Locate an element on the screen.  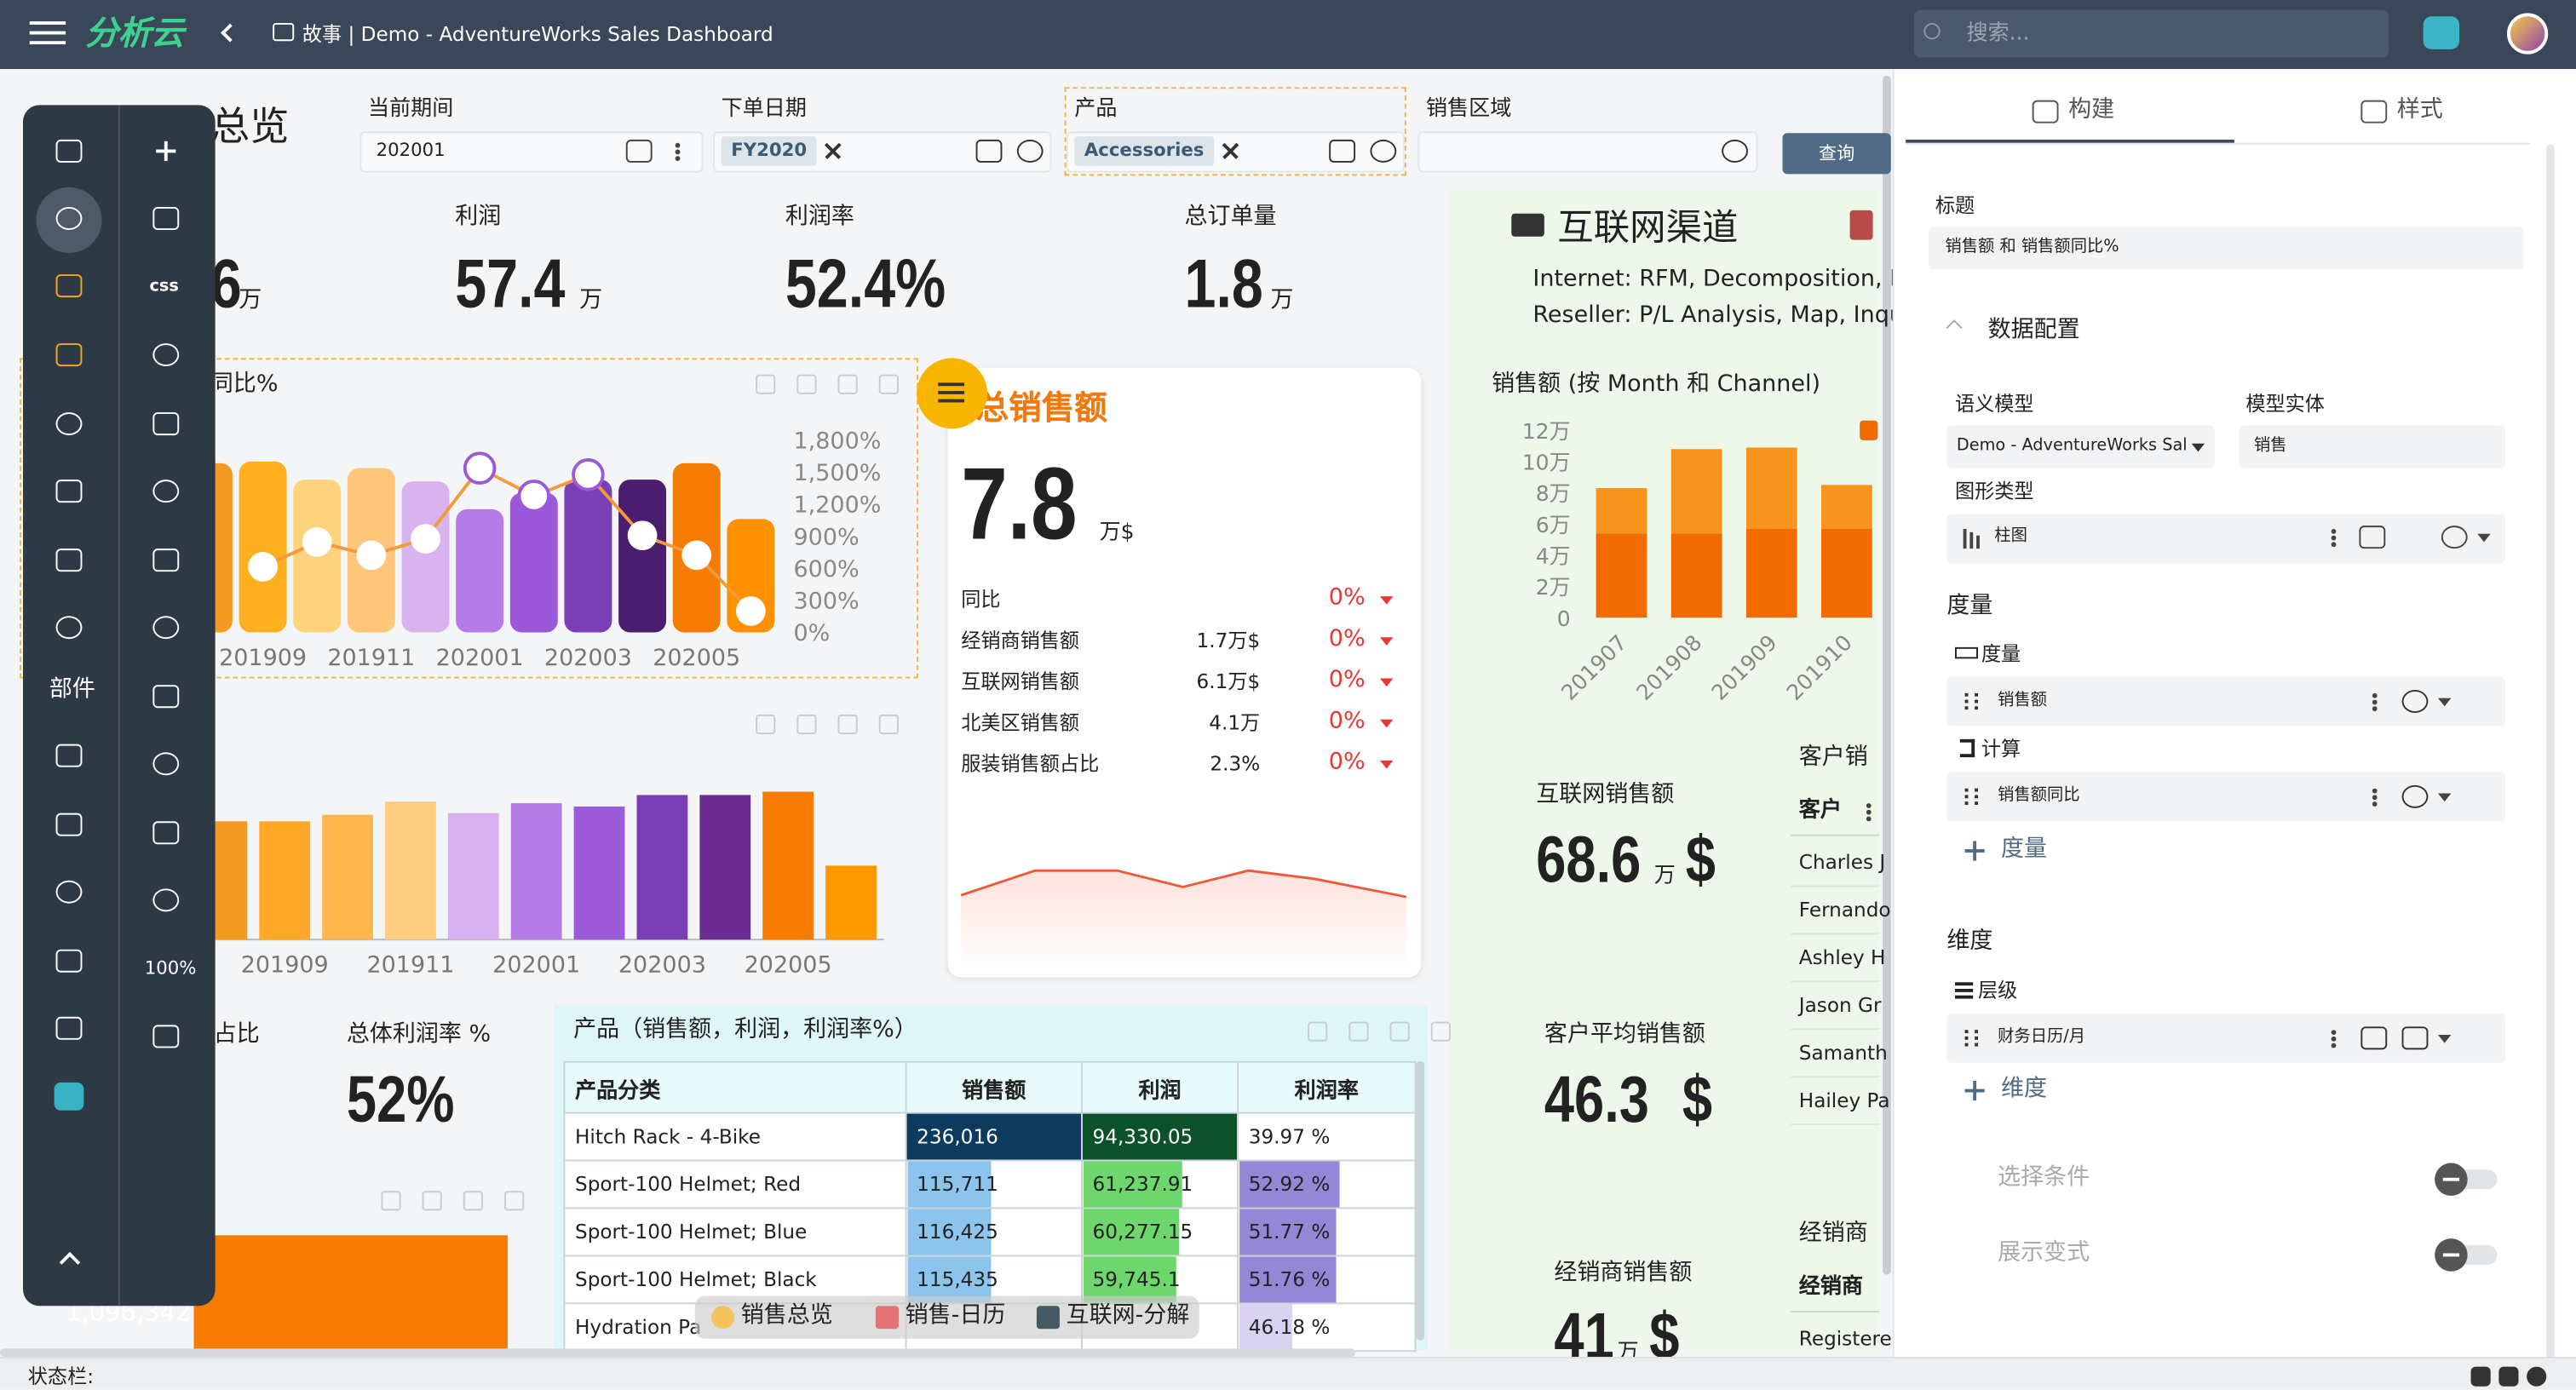
page-title: 总览 is located at coordinates (250, 126).